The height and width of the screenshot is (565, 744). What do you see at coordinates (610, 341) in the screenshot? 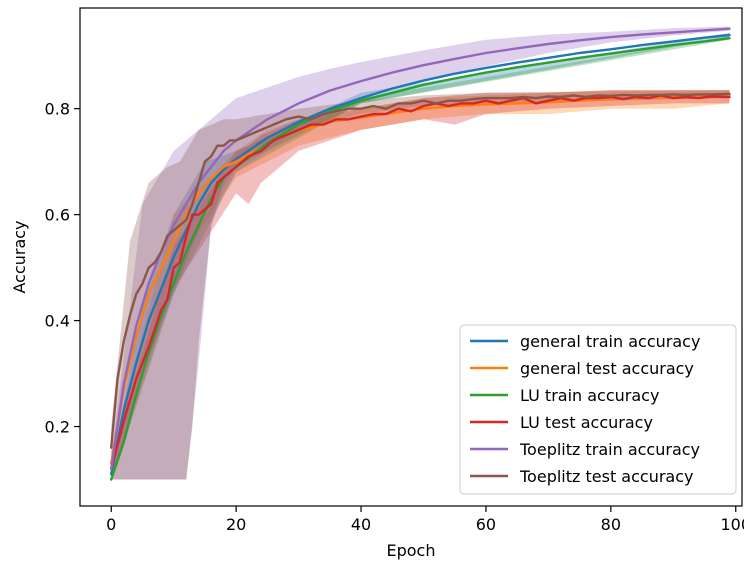
I see `legend-entry: general train accuracy` at bounding box center [610, 341].